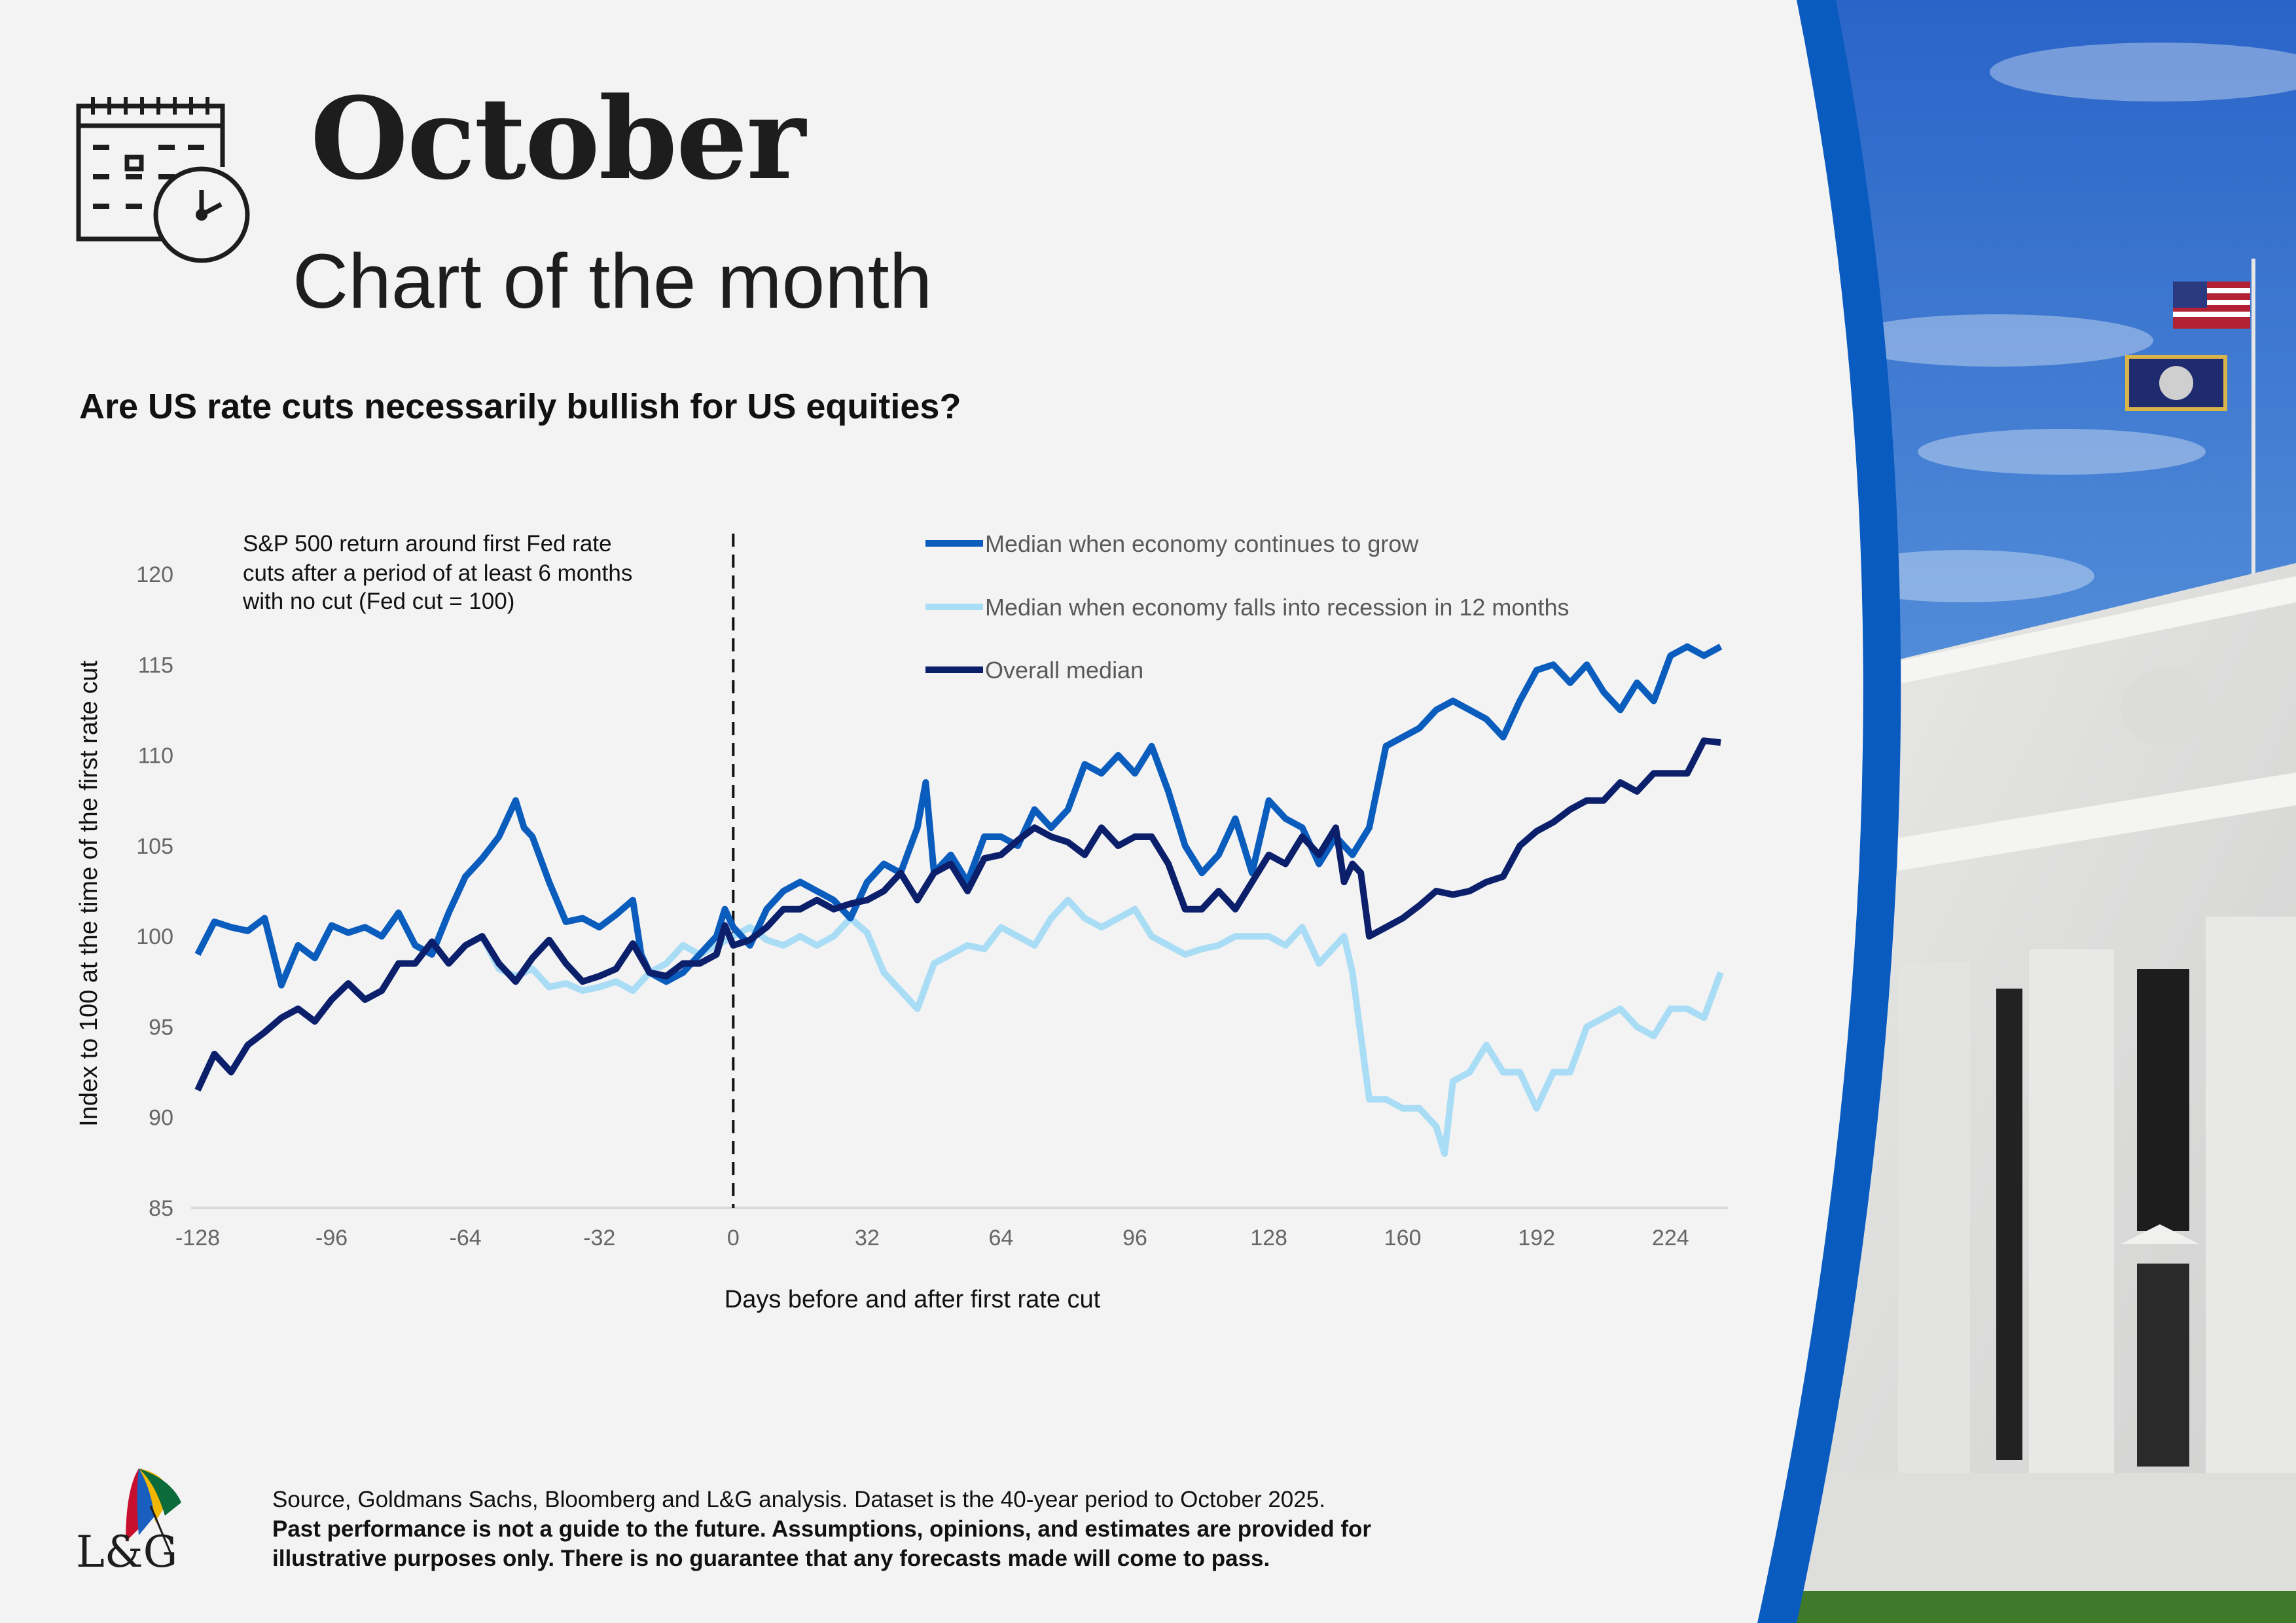 The height and width of the screenshot is (1623, 2296). What do you see at coordinates (154, 936) in the screenshot?
I see `y-tick-label: 100` at bounding box center [154, 936].